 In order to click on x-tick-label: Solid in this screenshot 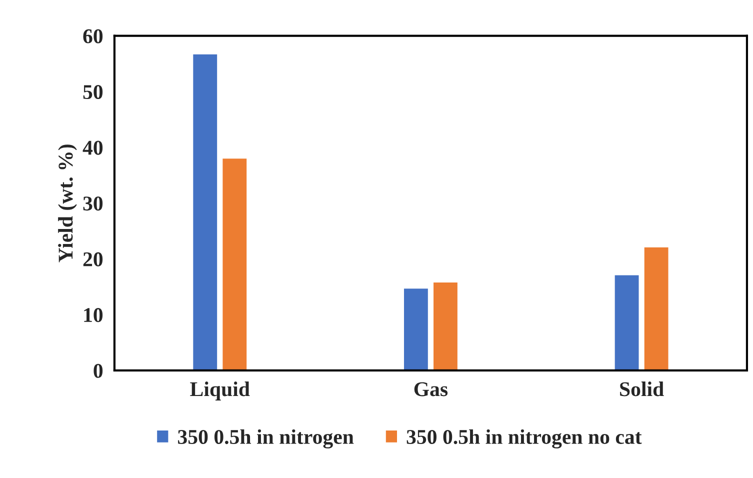, I will do `click(642, 389)`.